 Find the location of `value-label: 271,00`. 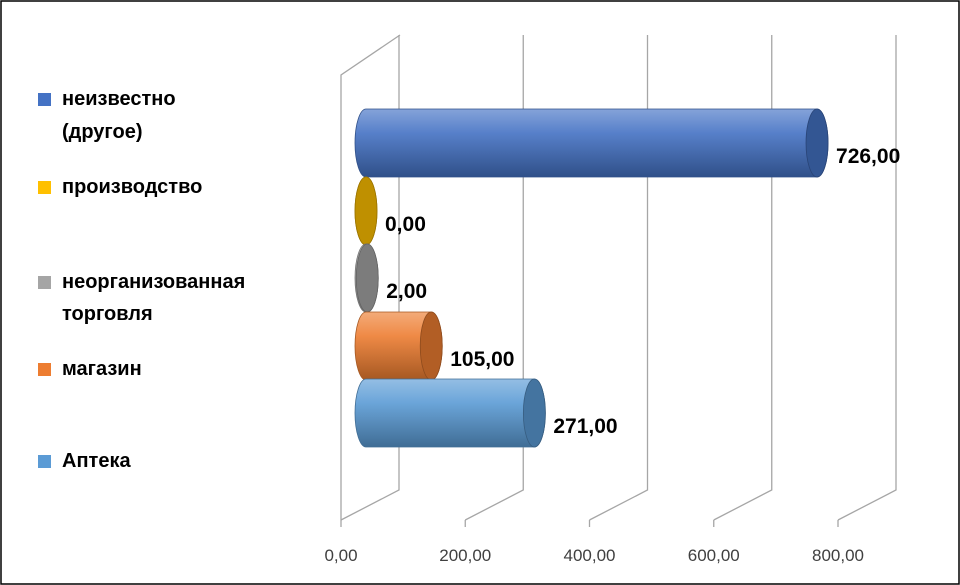

value-label: 271,00 is located at coordinates (585, 426).